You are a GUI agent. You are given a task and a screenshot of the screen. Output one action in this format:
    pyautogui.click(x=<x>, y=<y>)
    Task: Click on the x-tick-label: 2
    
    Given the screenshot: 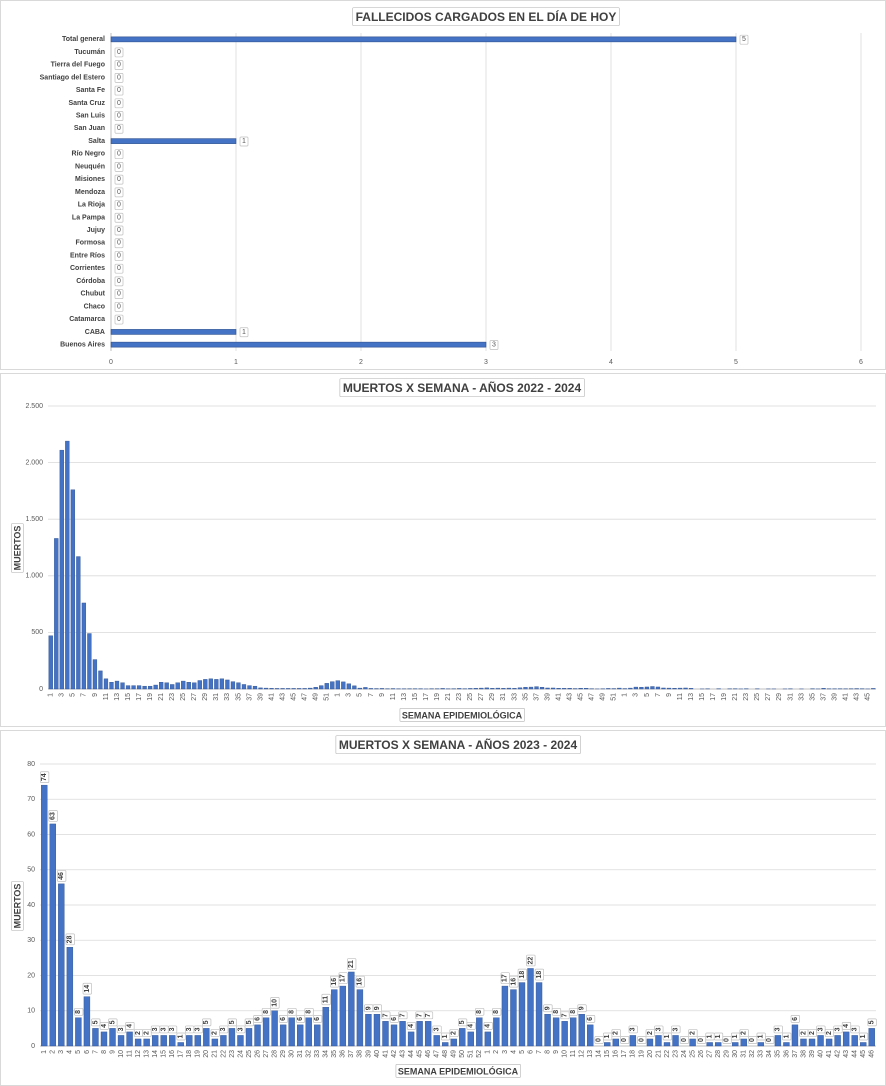 What is the action you would take?
    pyautogui.click(x=496, y=1052)
    